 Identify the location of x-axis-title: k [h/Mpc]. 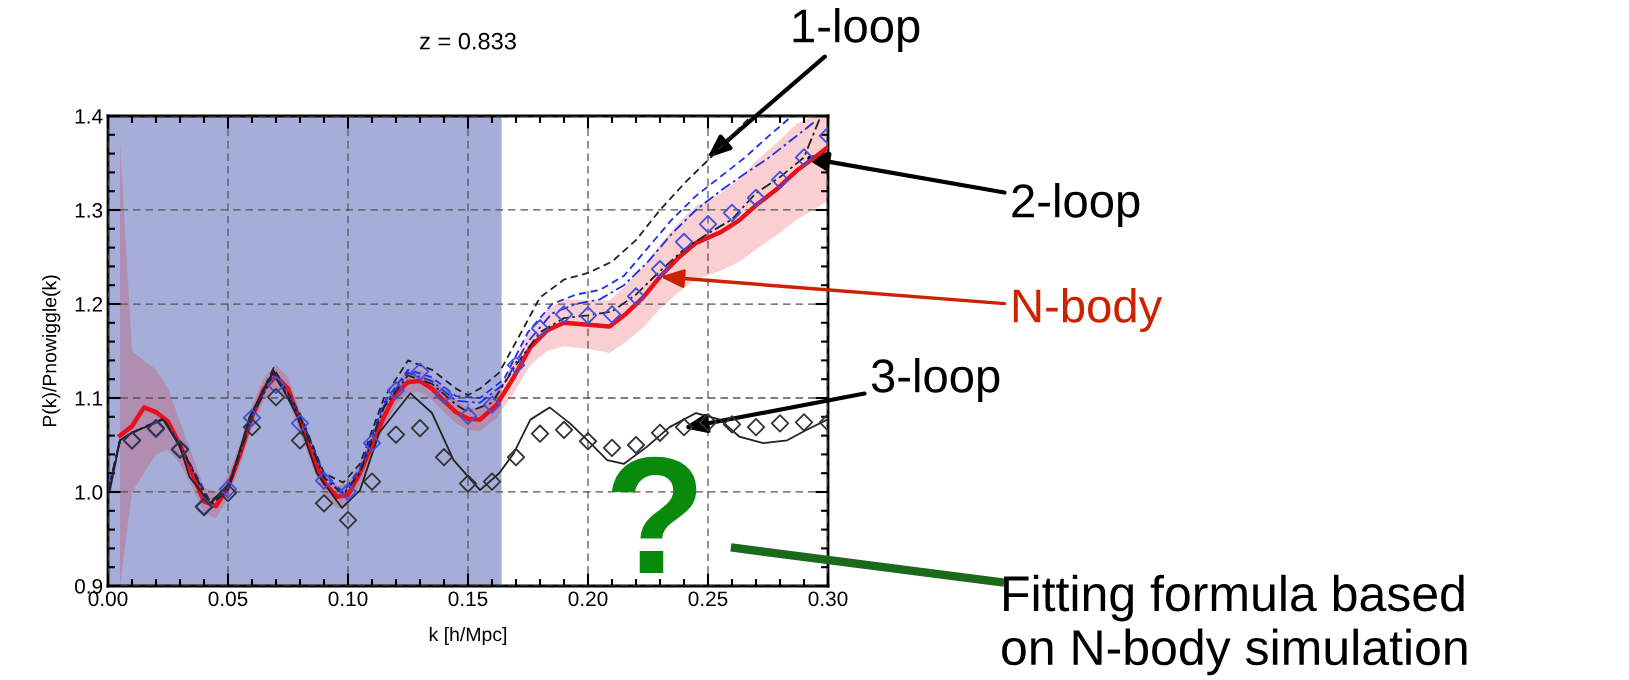
(468, 636).